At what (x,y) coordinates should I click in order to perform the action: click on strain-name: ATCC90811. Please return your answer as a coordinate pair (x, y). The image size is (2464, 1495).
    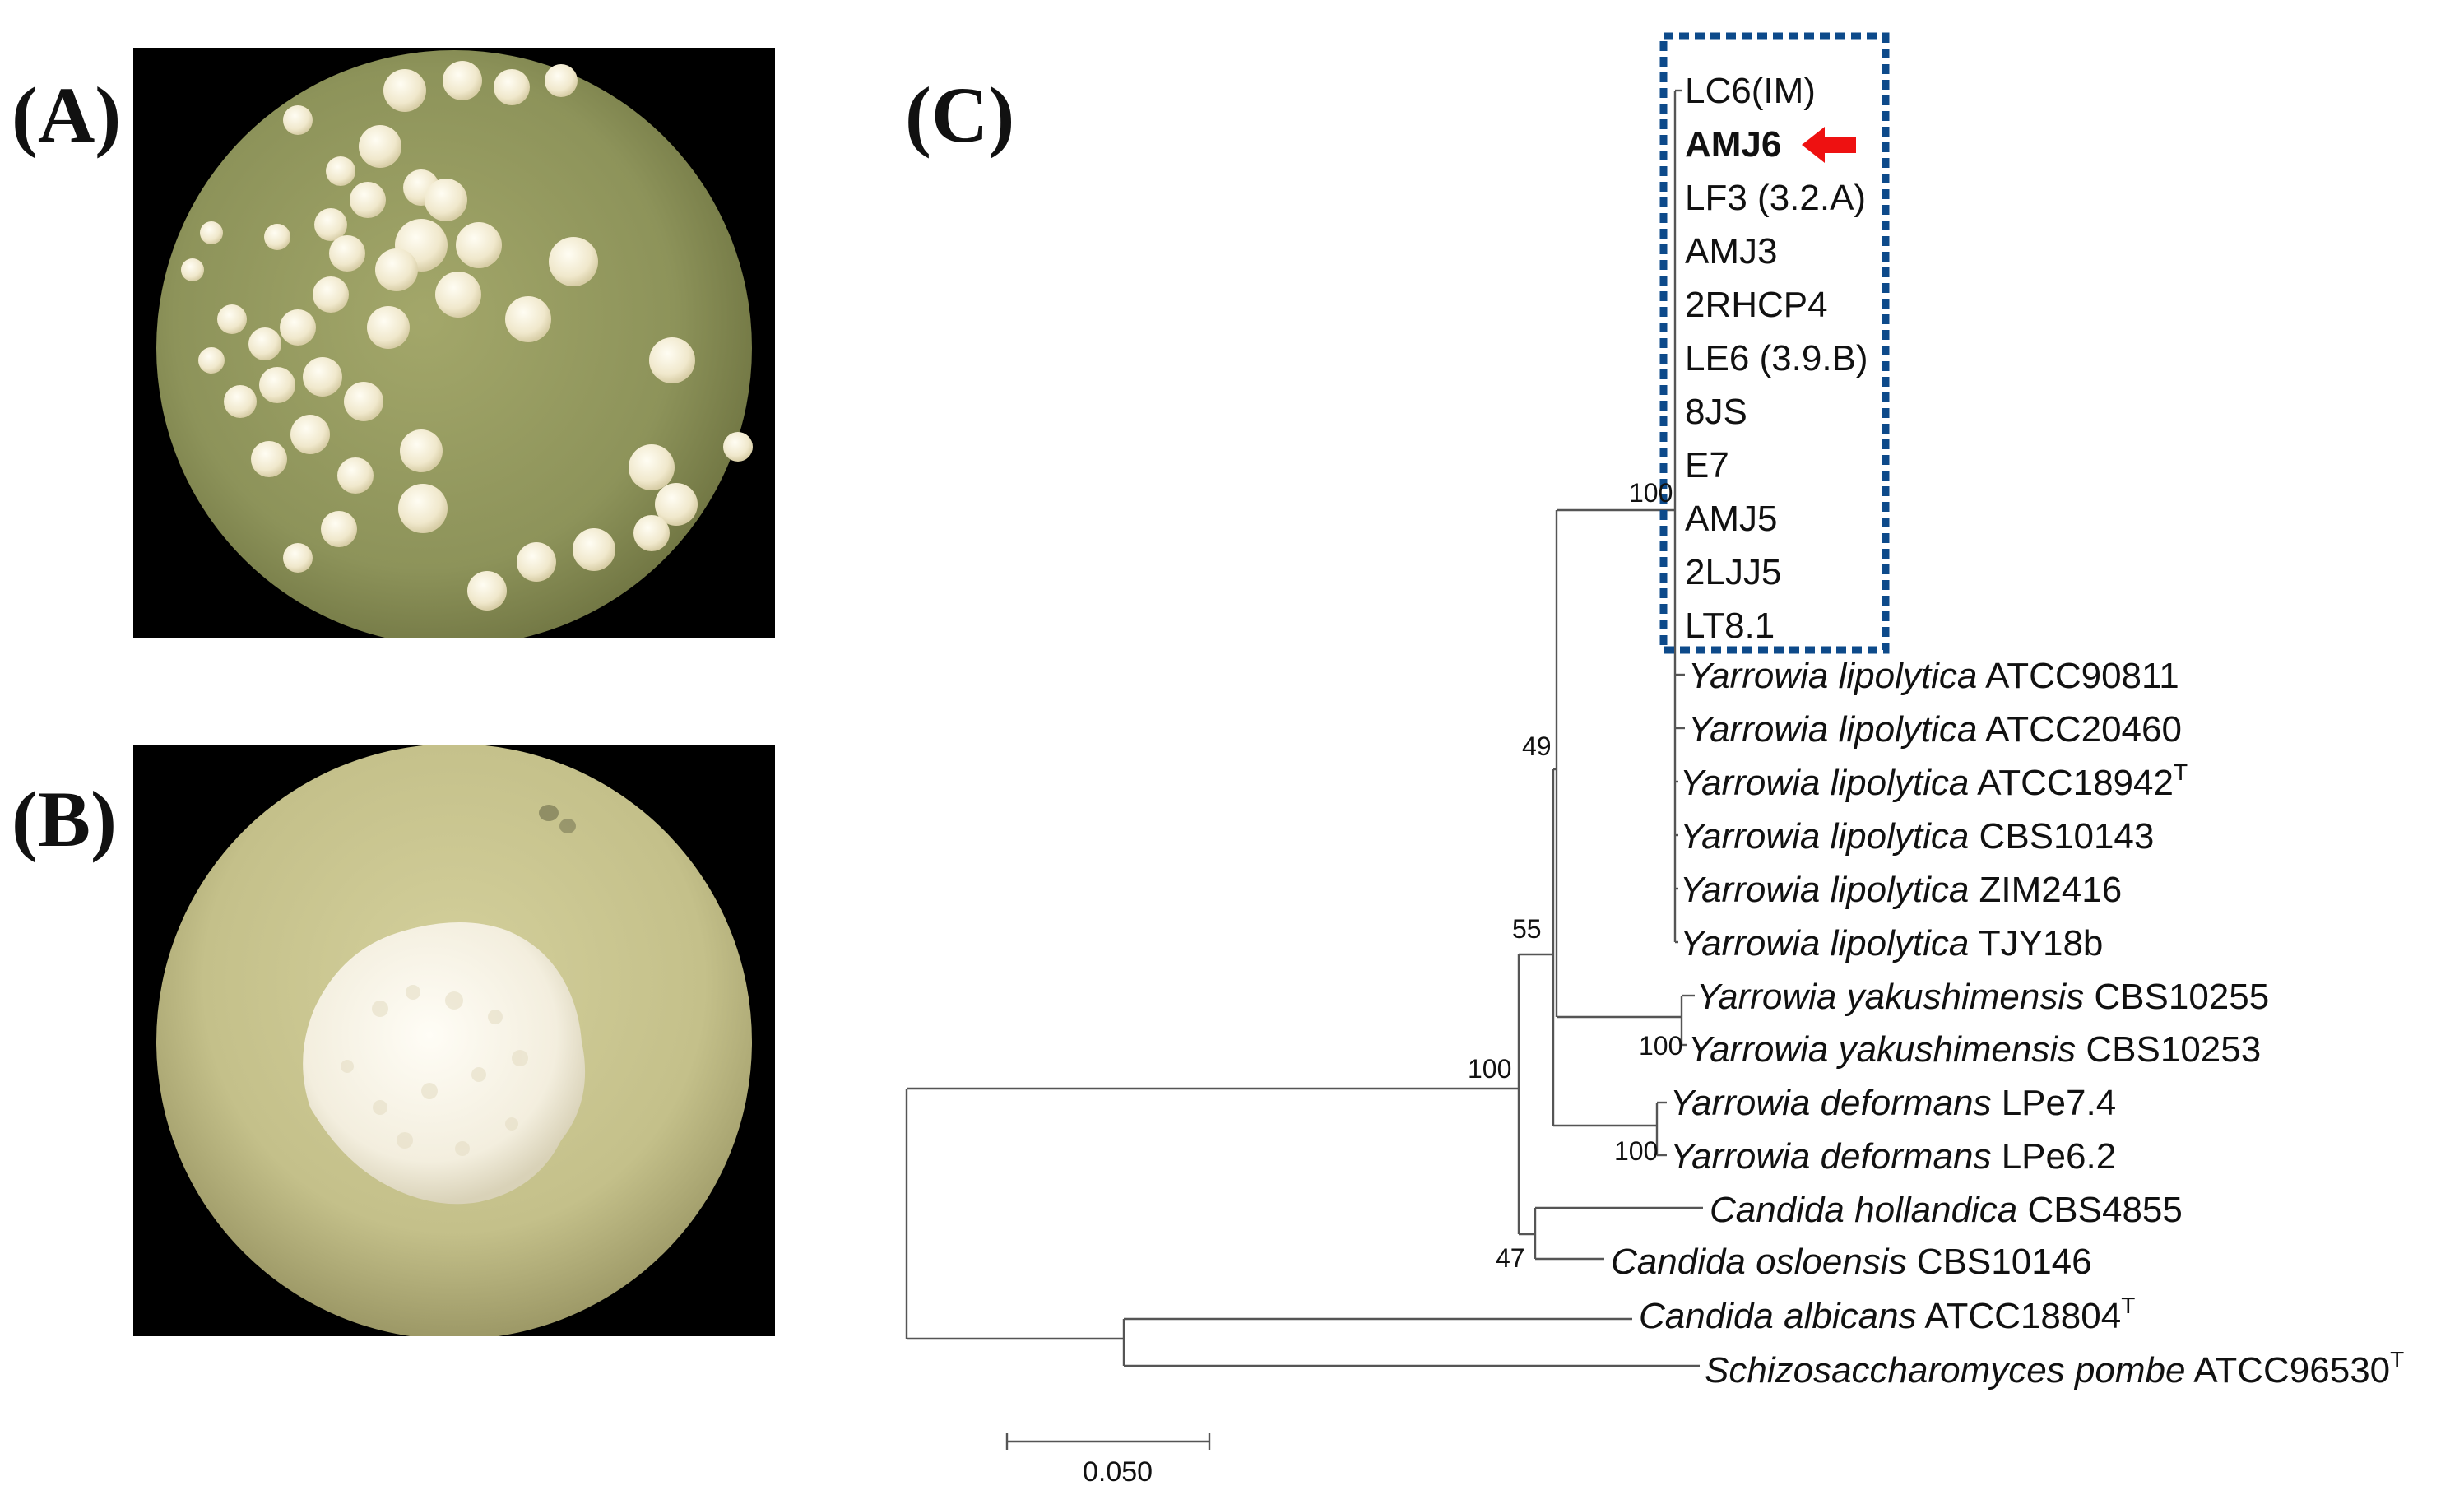
    Looking at the image, I should click on (2082, 676).